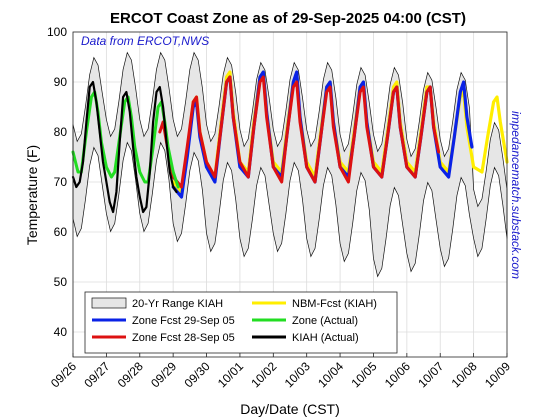  I want to click on y-tick-label: 70, so click(61, 182).